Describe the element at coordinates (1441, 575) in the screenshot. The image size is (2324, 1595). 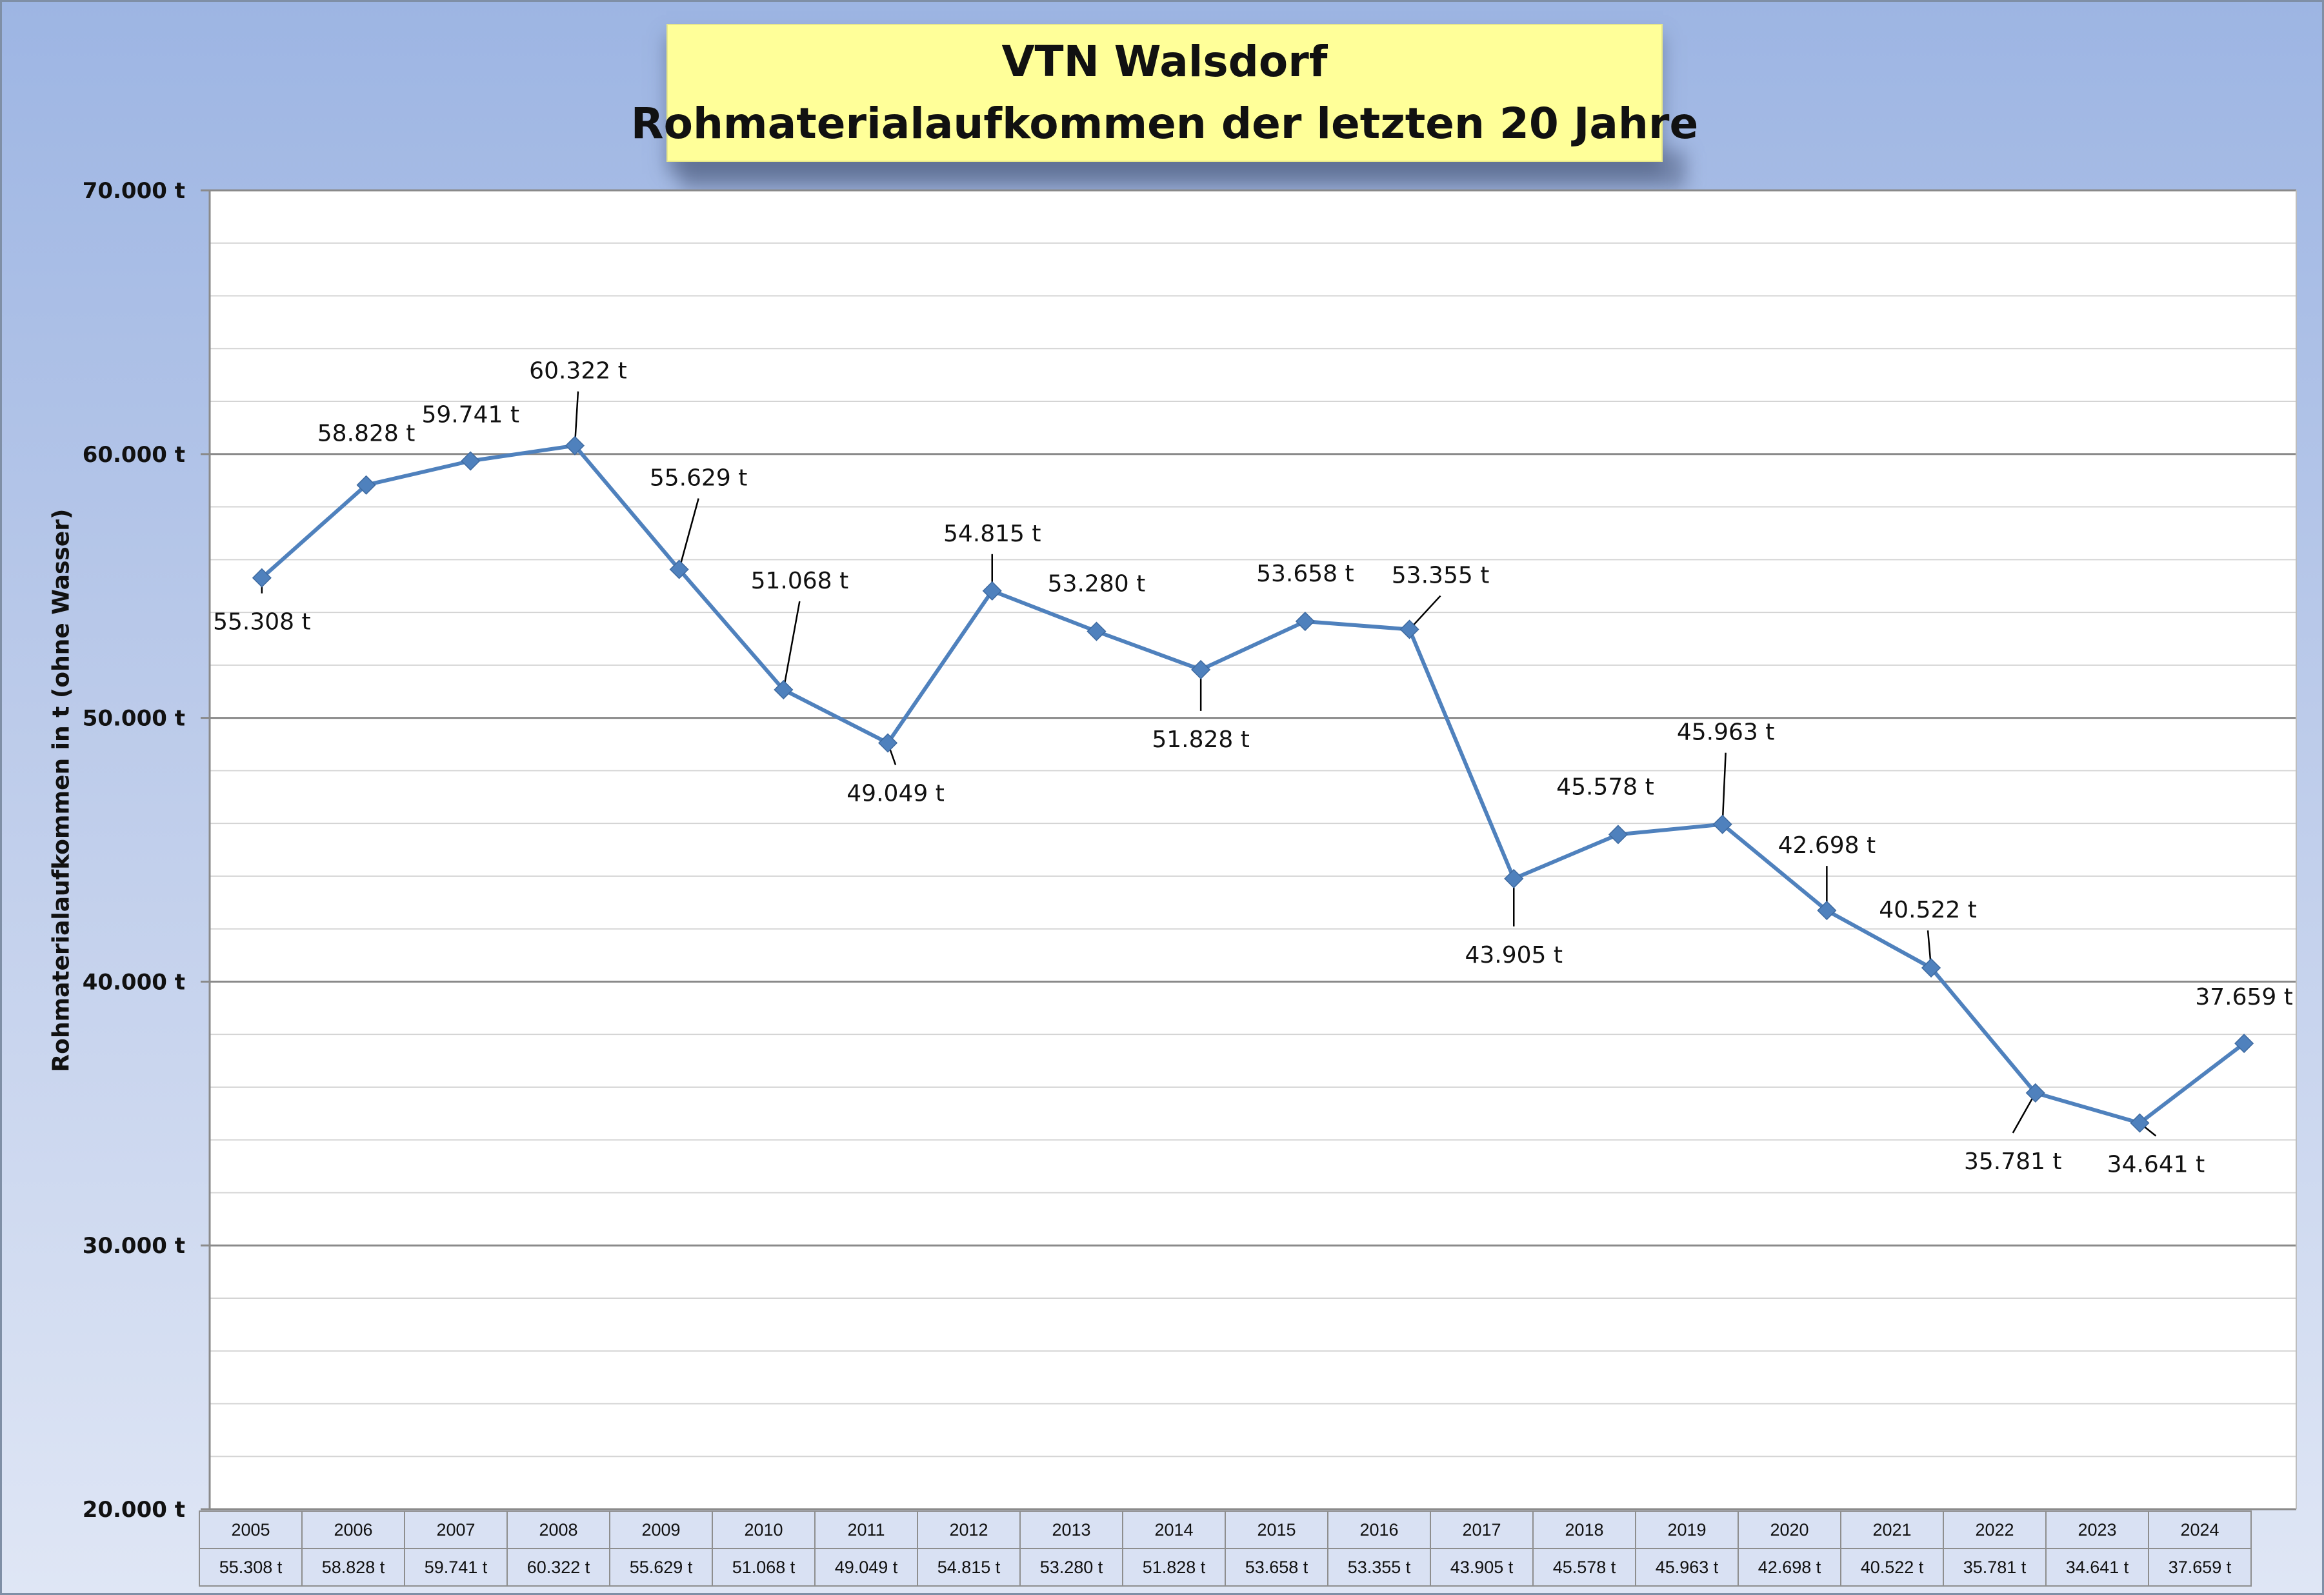
I see `data-label: 53.355 t` at that location.